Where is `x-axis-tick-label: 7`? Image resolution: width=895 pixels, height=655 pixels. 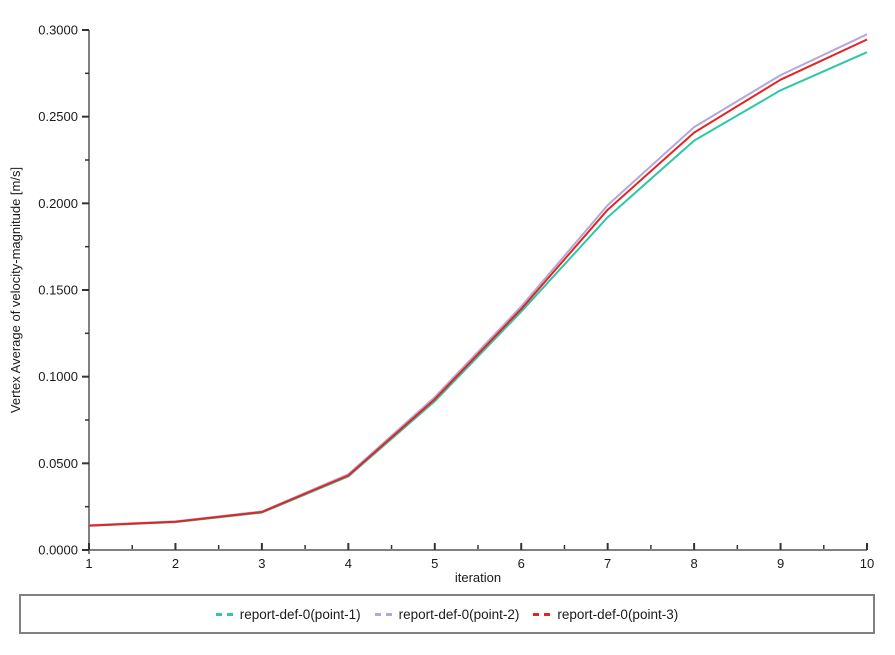
x-axis-tick-label: 7 is located at coordinates (607, 563).